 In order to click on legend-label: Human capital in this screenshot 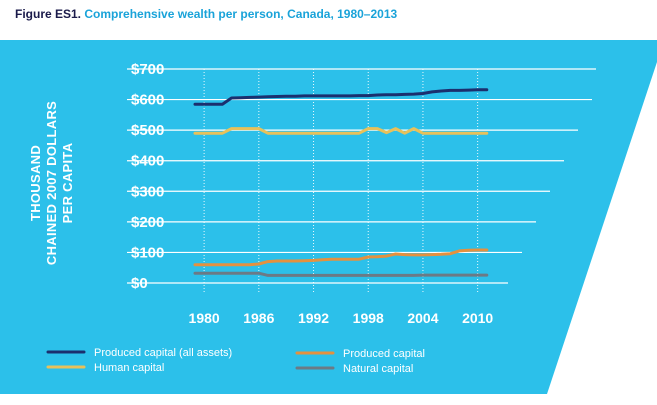, I will do `click(129, 368)`.